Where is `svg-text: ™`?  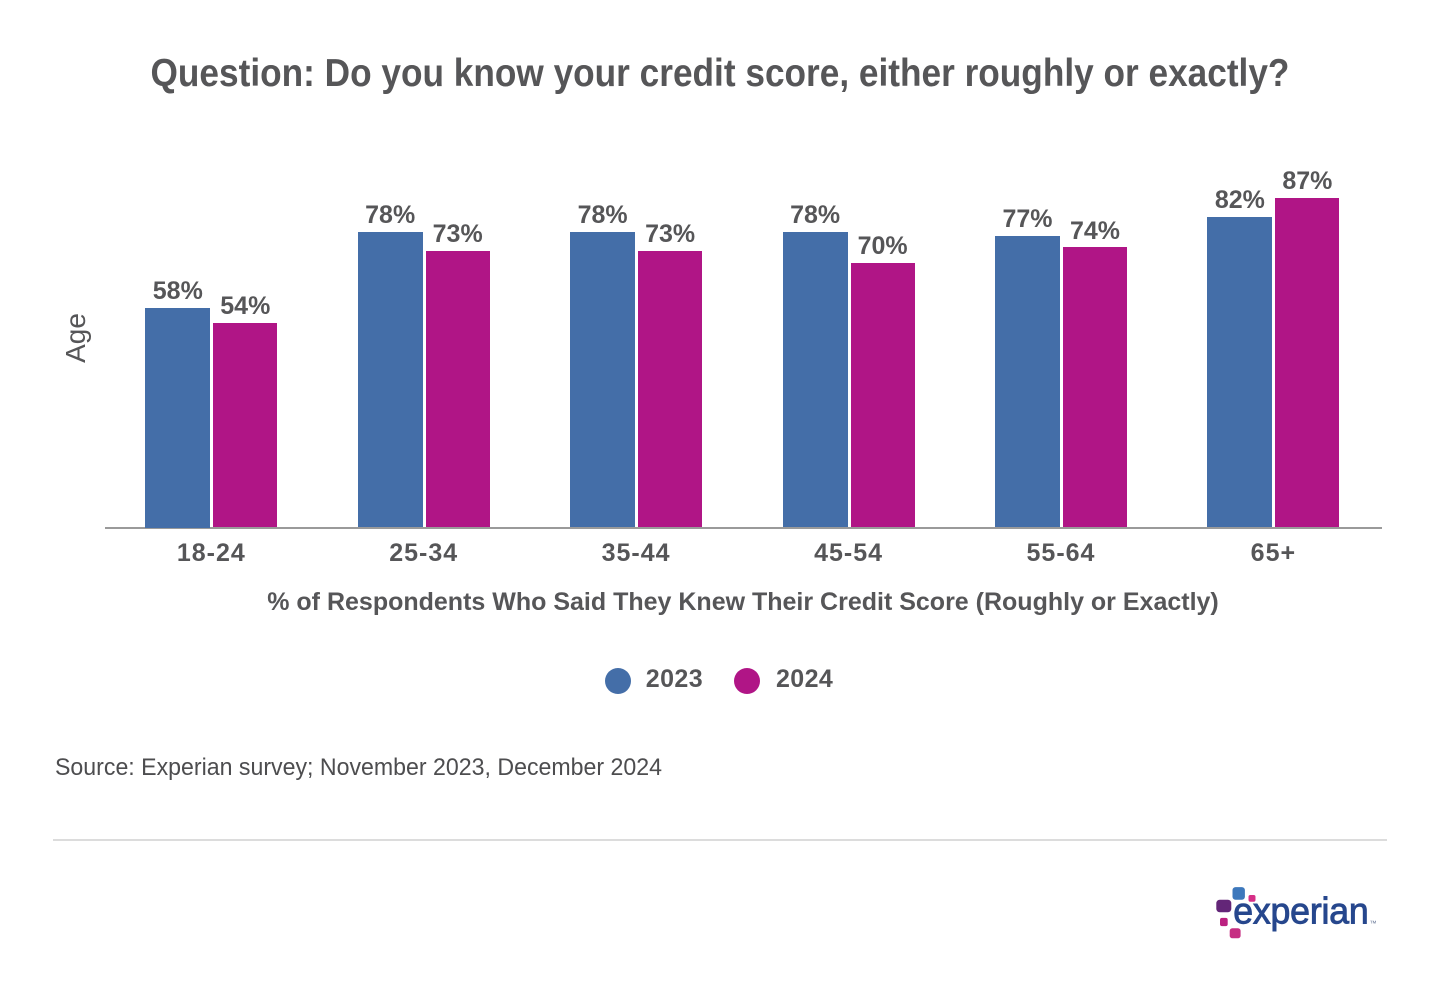 svg-text: ™ is located at coordinates (1373, 924).